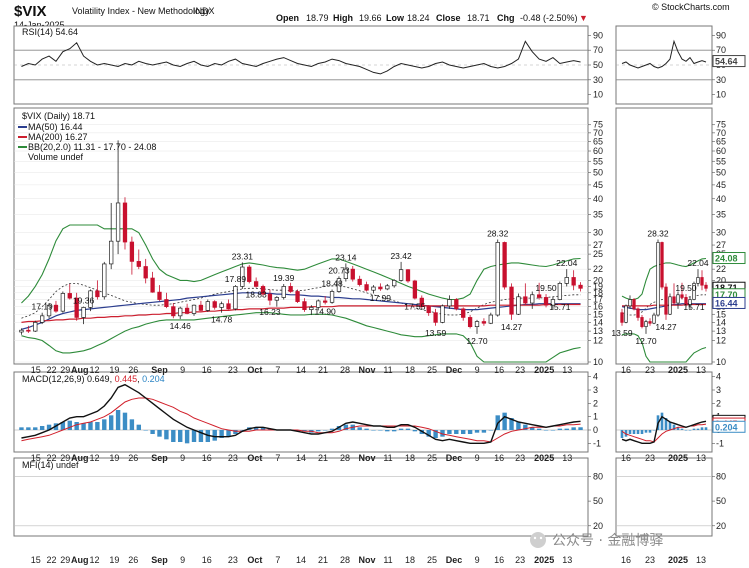  Describe the element at coordinates (658, 234) in the screenshot. I see `zoom-price-annotation: 28.32` at that location.